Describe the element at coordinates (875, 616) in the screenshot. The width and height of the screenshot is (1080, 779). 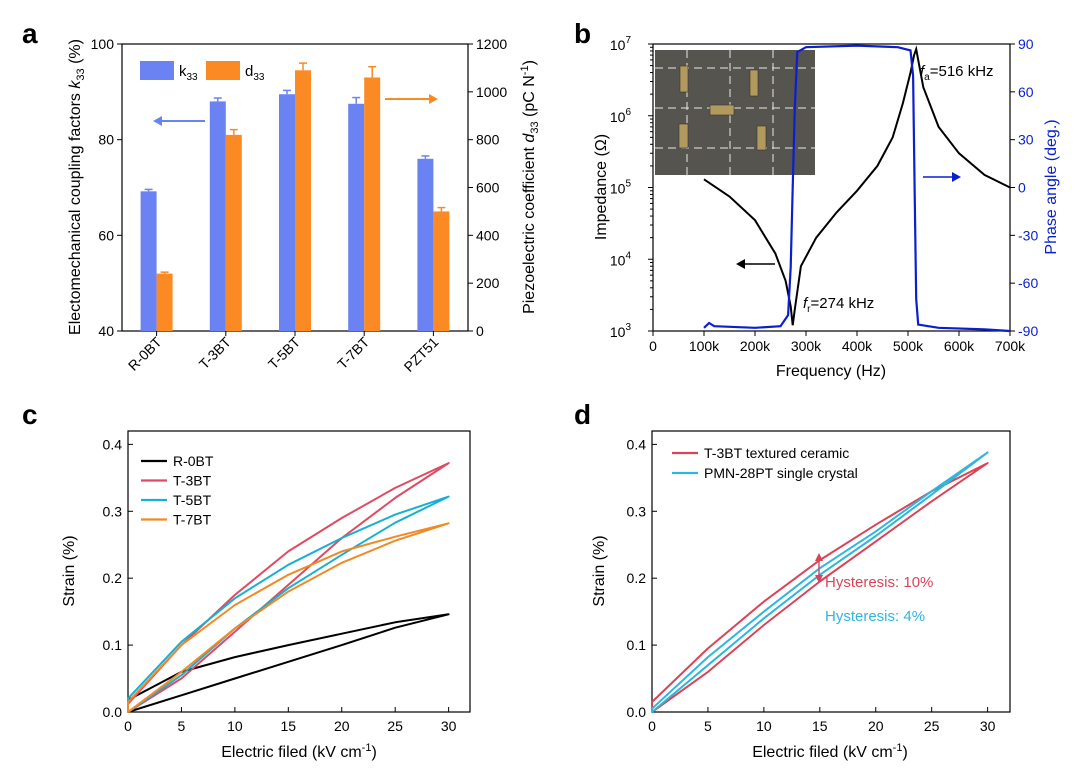
I see `annotation-hysteresis-4: Hysteresis: 4%` at that location.